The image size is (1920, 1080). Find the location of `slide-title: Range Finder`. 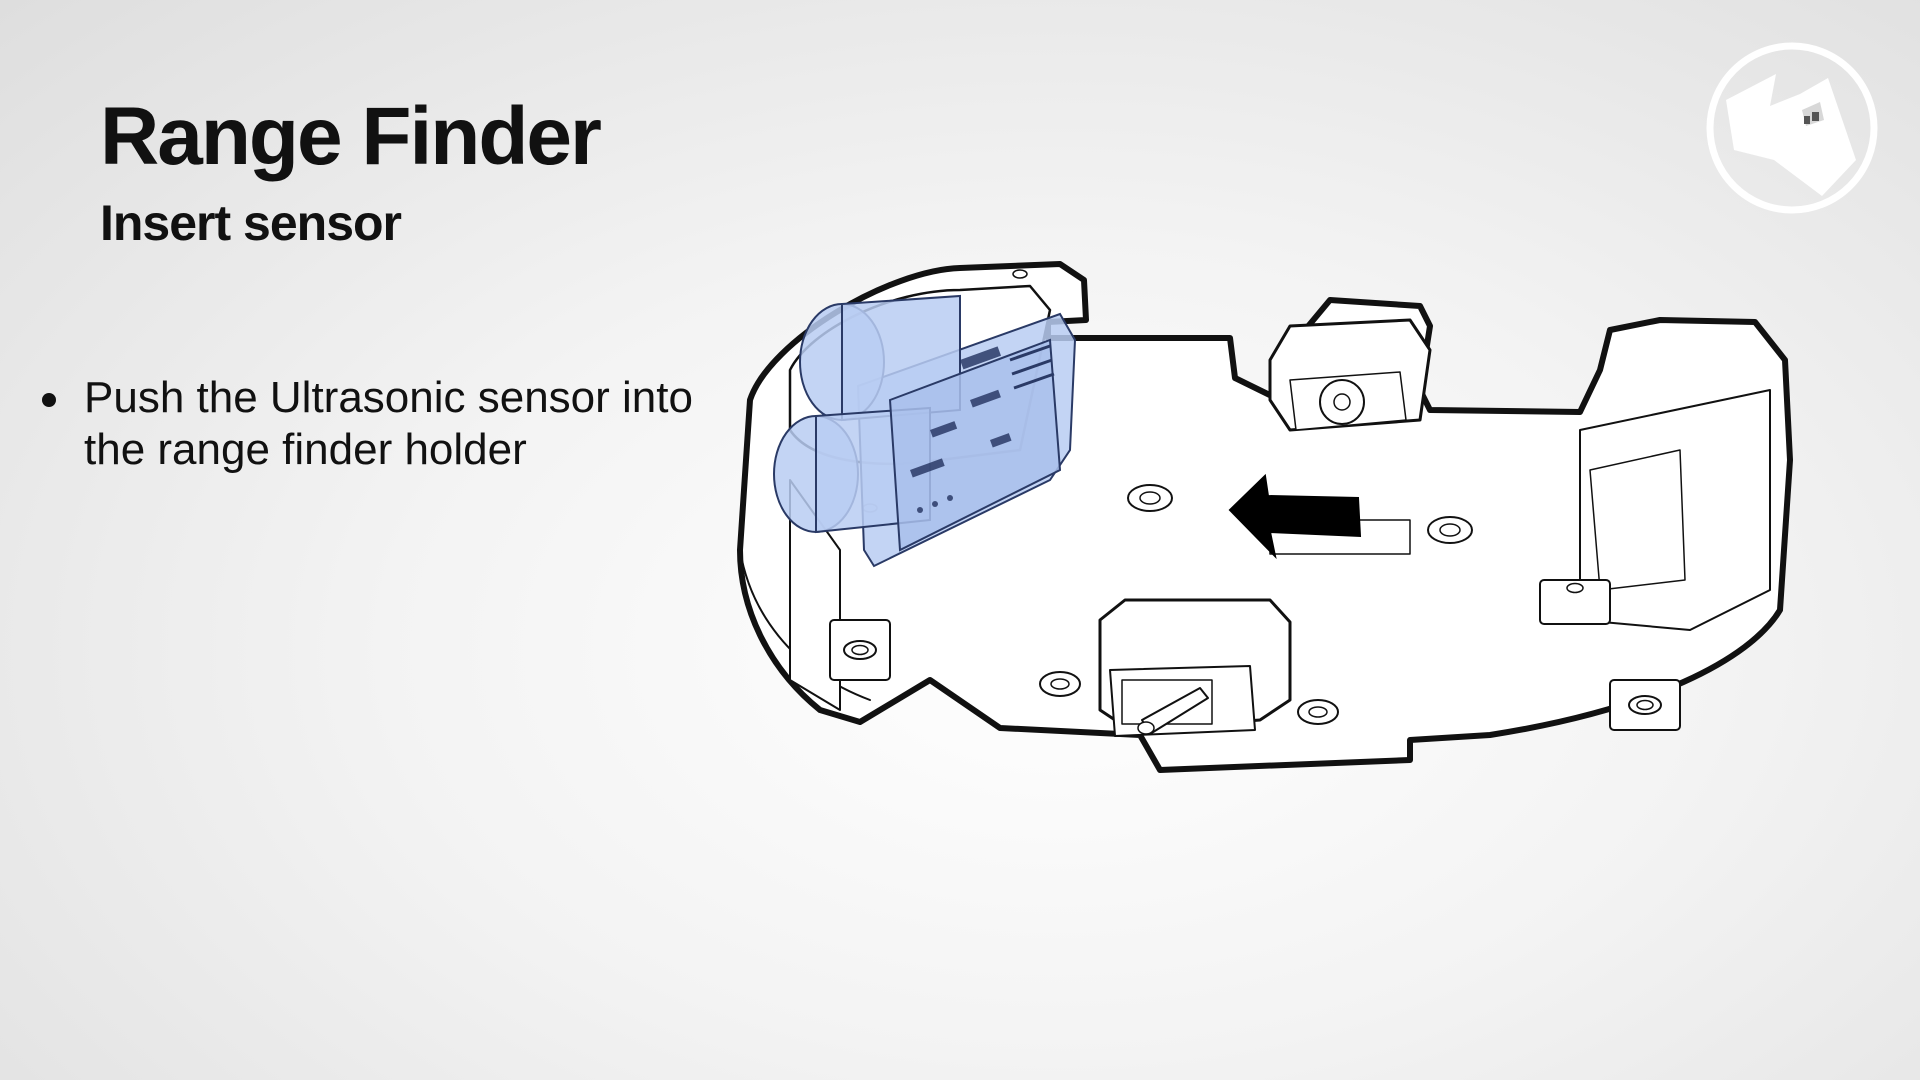

slide-title: Range Finder is located at coordinates (351, 136).